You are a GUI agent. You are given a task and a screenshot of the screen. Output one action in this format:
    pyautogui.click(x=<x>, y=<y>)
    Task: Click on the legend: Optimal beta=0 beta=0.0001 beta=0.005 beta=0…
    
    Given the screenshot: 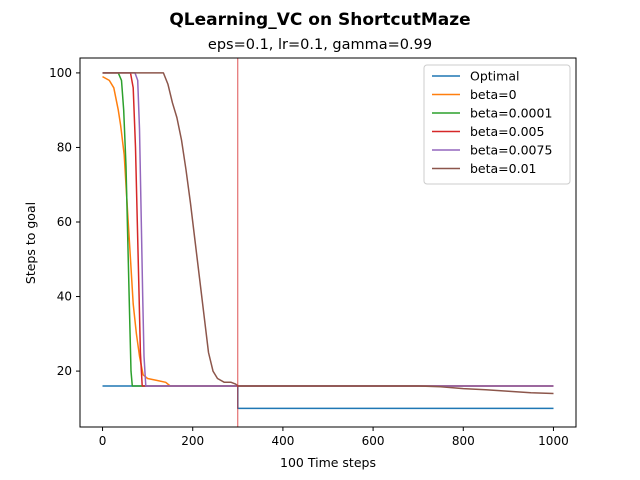 What is the action you would take?
    pyautogui.click(x=497, y=124)
    